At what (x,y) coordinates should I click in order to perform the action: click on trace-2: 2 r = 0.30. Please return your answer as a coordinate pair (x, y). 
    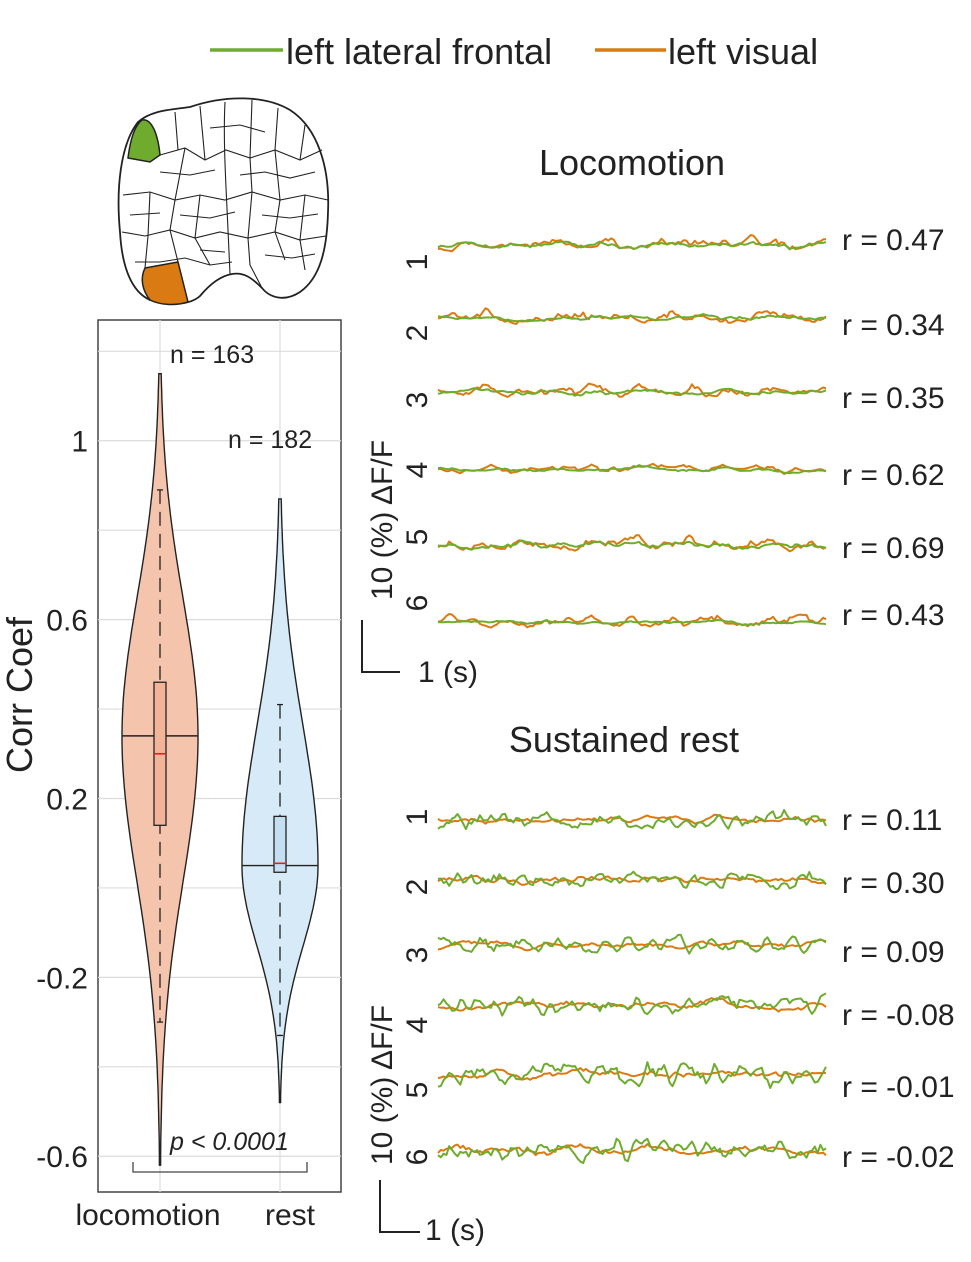
    Looking at the image, I should click on (673, 883).